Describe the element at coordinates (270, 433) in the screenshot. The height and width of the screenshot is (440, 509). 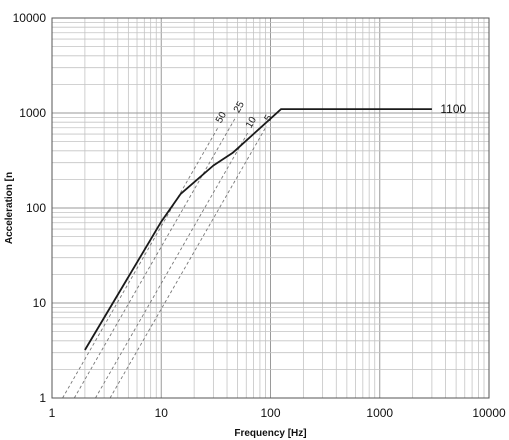
I see `x-axis-label: Frequency [Hz]` at that location.